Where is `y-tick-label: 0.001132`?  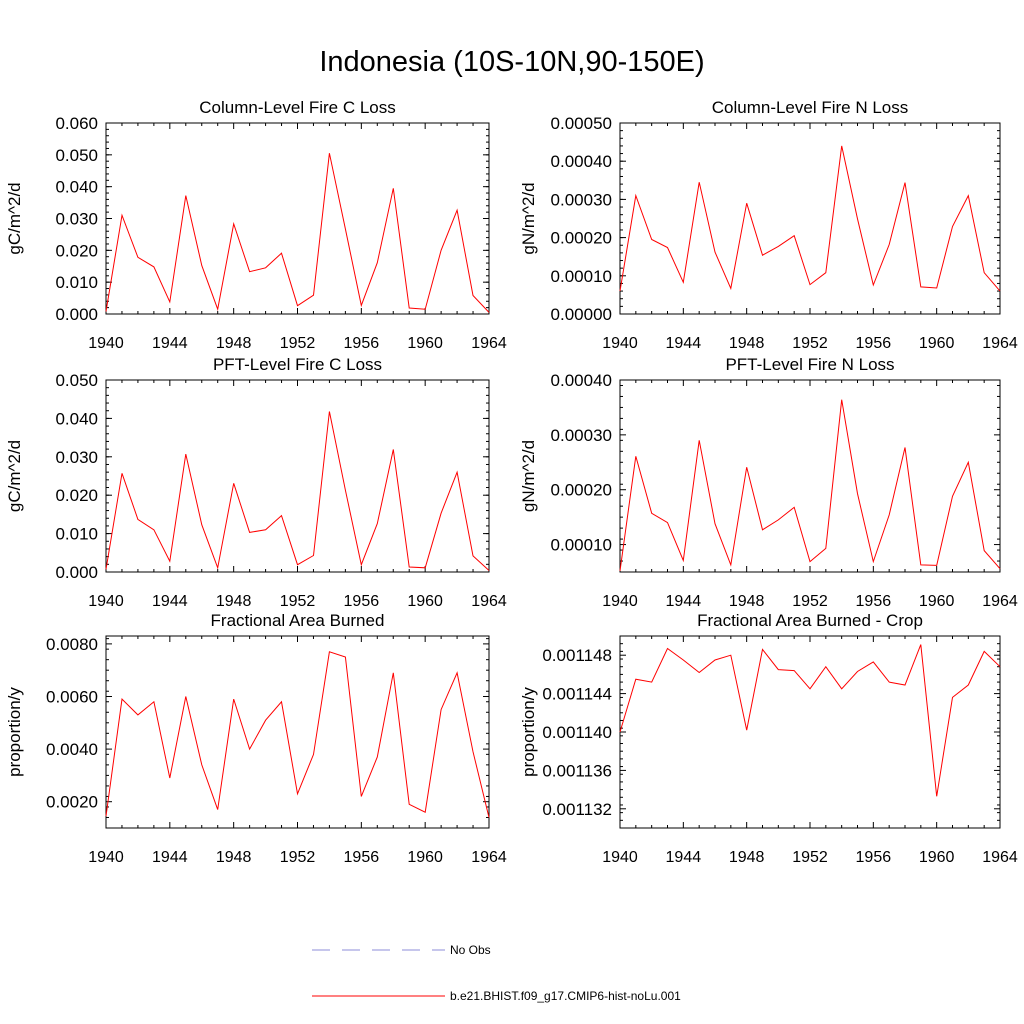 y-tick-label: 0.001132 is located at coordinates (577, 809).